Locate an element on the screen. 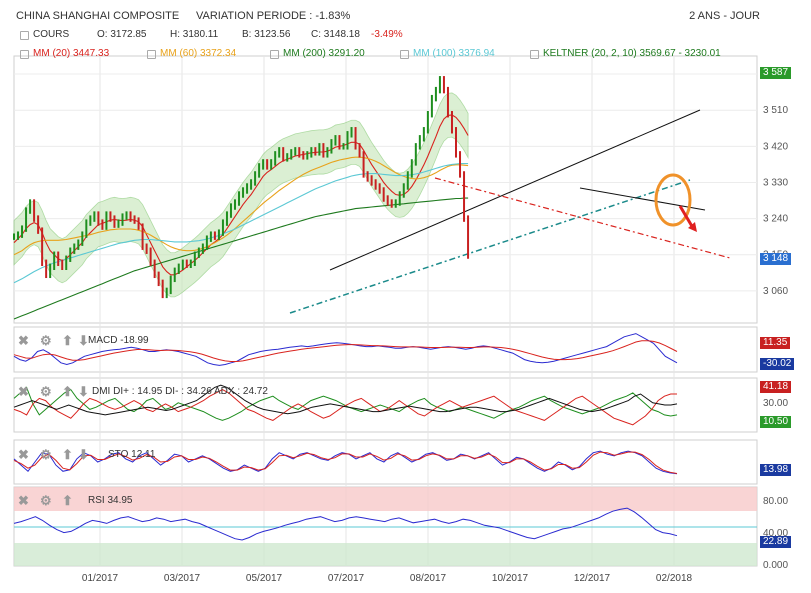 The width and height of the screenshot is (811, 593). trend-line-flat is located at coordinates (642, 199).